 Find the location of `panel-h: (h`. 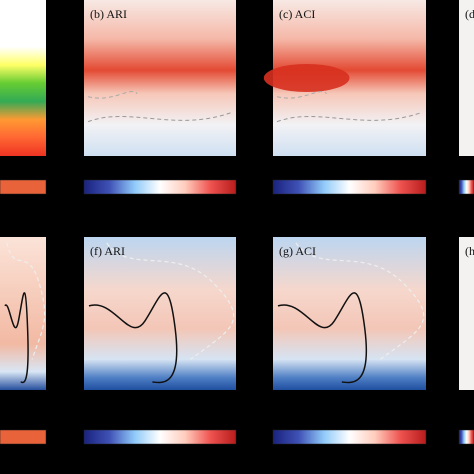

panel-h: (h is located at coordinates (466, 313).